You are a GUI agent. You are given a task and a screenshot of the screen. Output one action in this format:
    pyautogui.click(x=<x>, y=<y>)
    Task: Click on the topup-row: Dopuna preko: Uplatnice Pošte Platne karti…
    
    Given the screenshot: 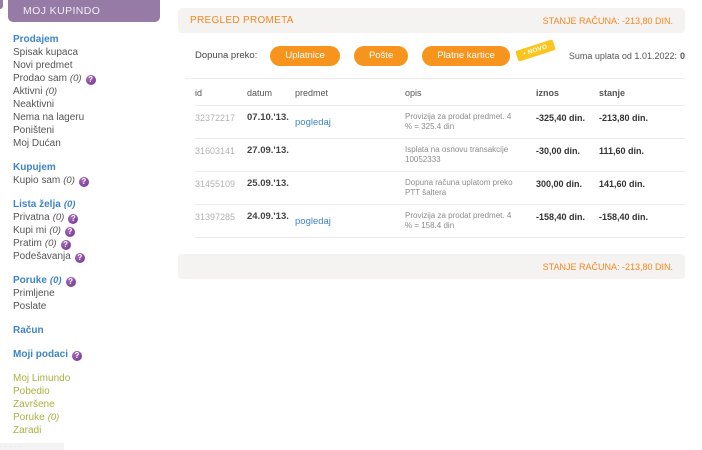 What is the action you would take?
    pyautogui.click(x=440, y=52)
    